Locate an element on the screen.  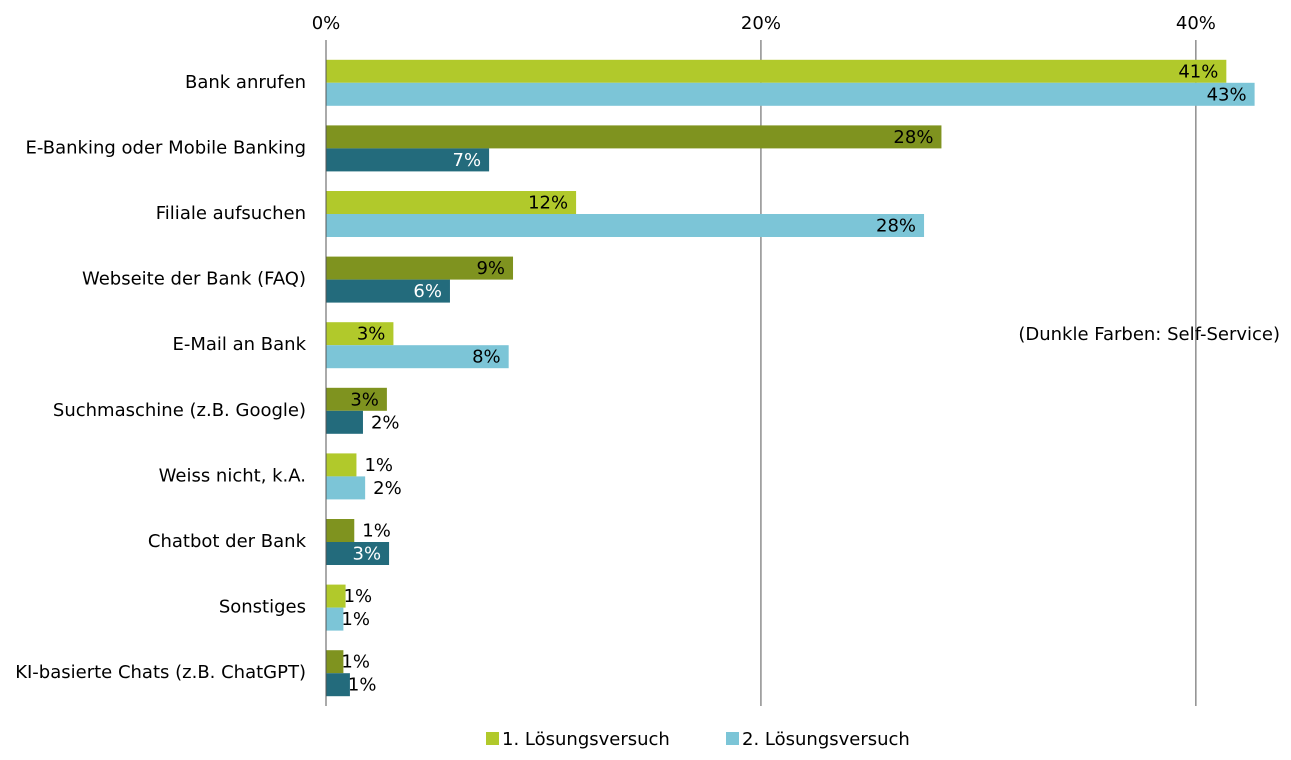
y-tick-label: E-Banking oder Mobile Banking is located at coordinates (166, 147).